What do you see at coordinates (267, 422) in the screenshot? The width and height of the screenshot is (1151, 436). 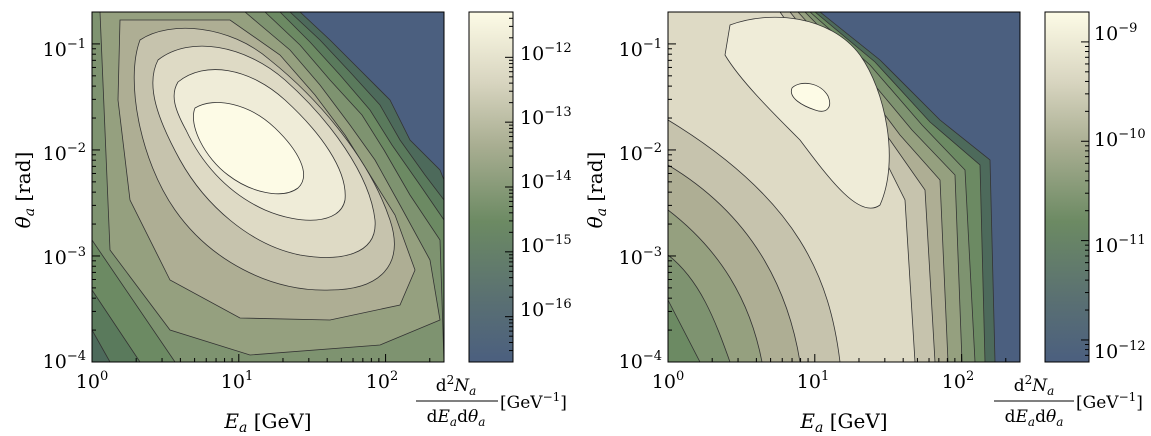 I see `left-xaxis-label: Ea [GeV]` at bounding box center [267, 422].